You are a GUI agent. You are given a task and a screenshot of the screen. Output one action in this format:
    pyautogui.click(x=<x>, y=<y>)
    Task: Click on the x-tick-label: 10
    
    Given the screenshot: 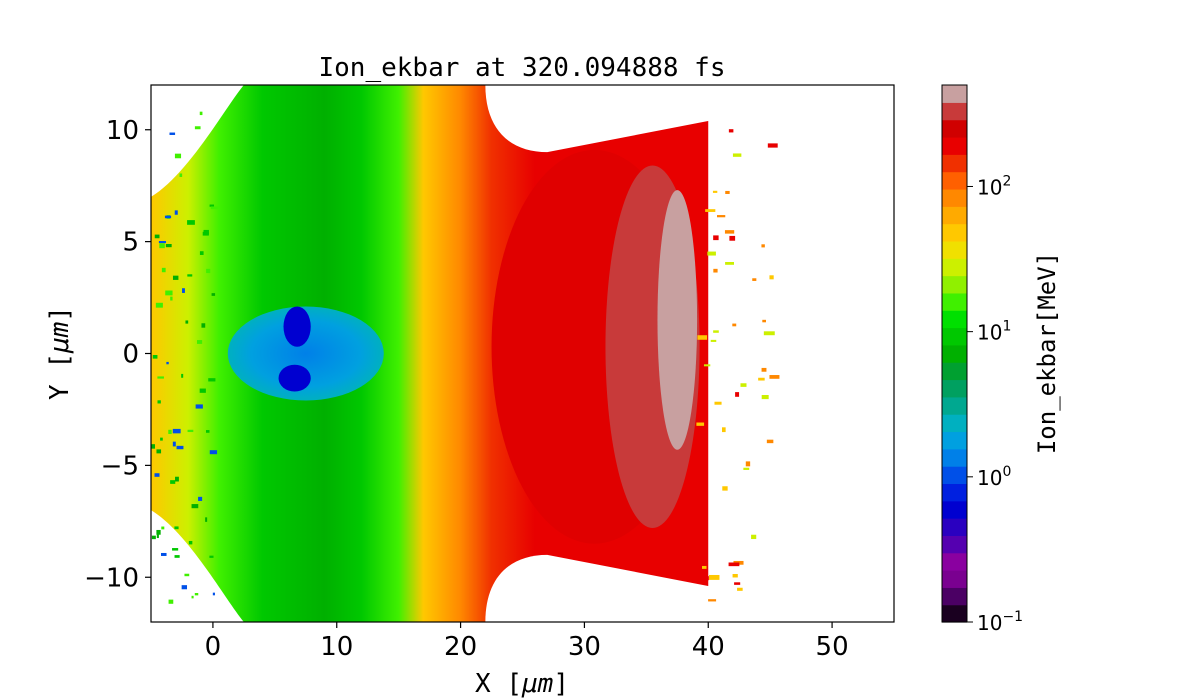 What is the action you would take?
    pyautogui.click(x=336, y=647)
    